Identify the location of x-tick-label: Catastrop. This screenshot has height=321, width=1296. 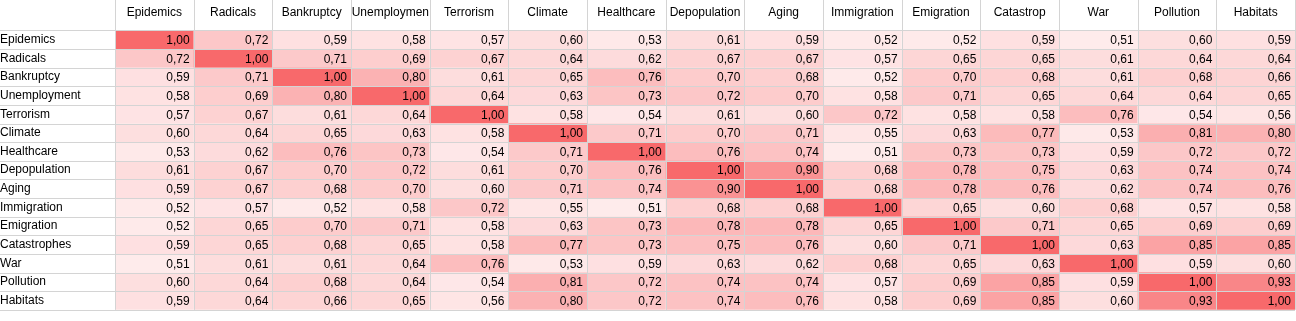
(1019, 11).